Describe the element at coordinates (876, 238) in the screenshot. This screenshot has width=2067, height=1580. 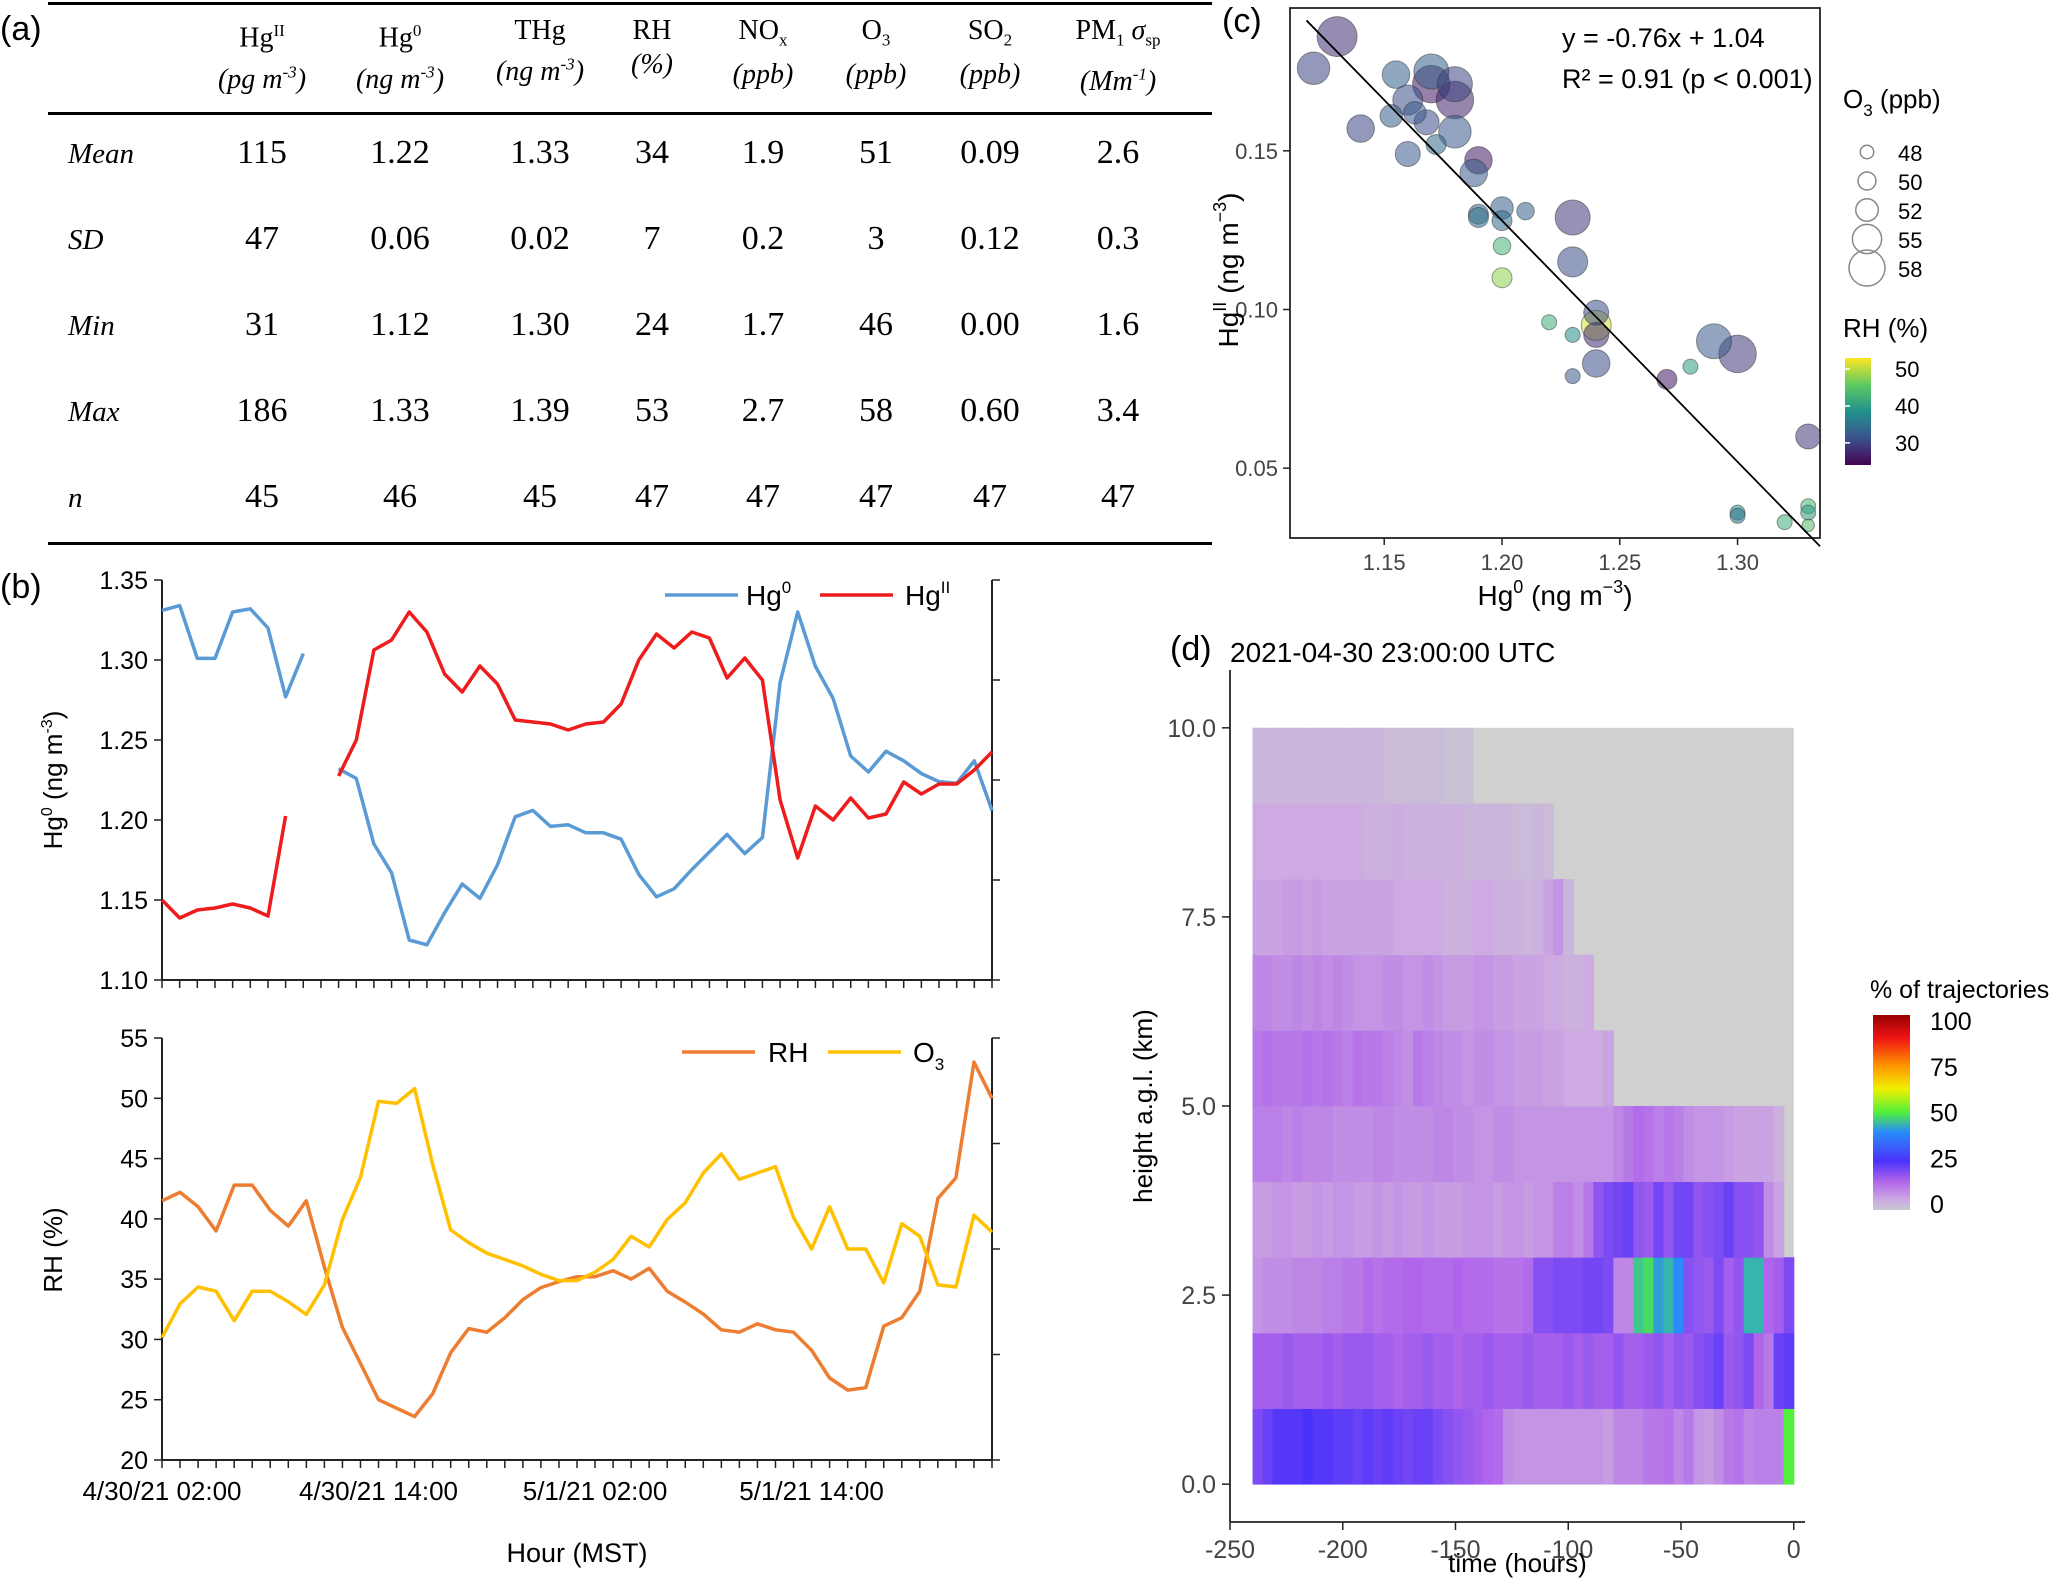
I see `table-cell: 3` at that location.